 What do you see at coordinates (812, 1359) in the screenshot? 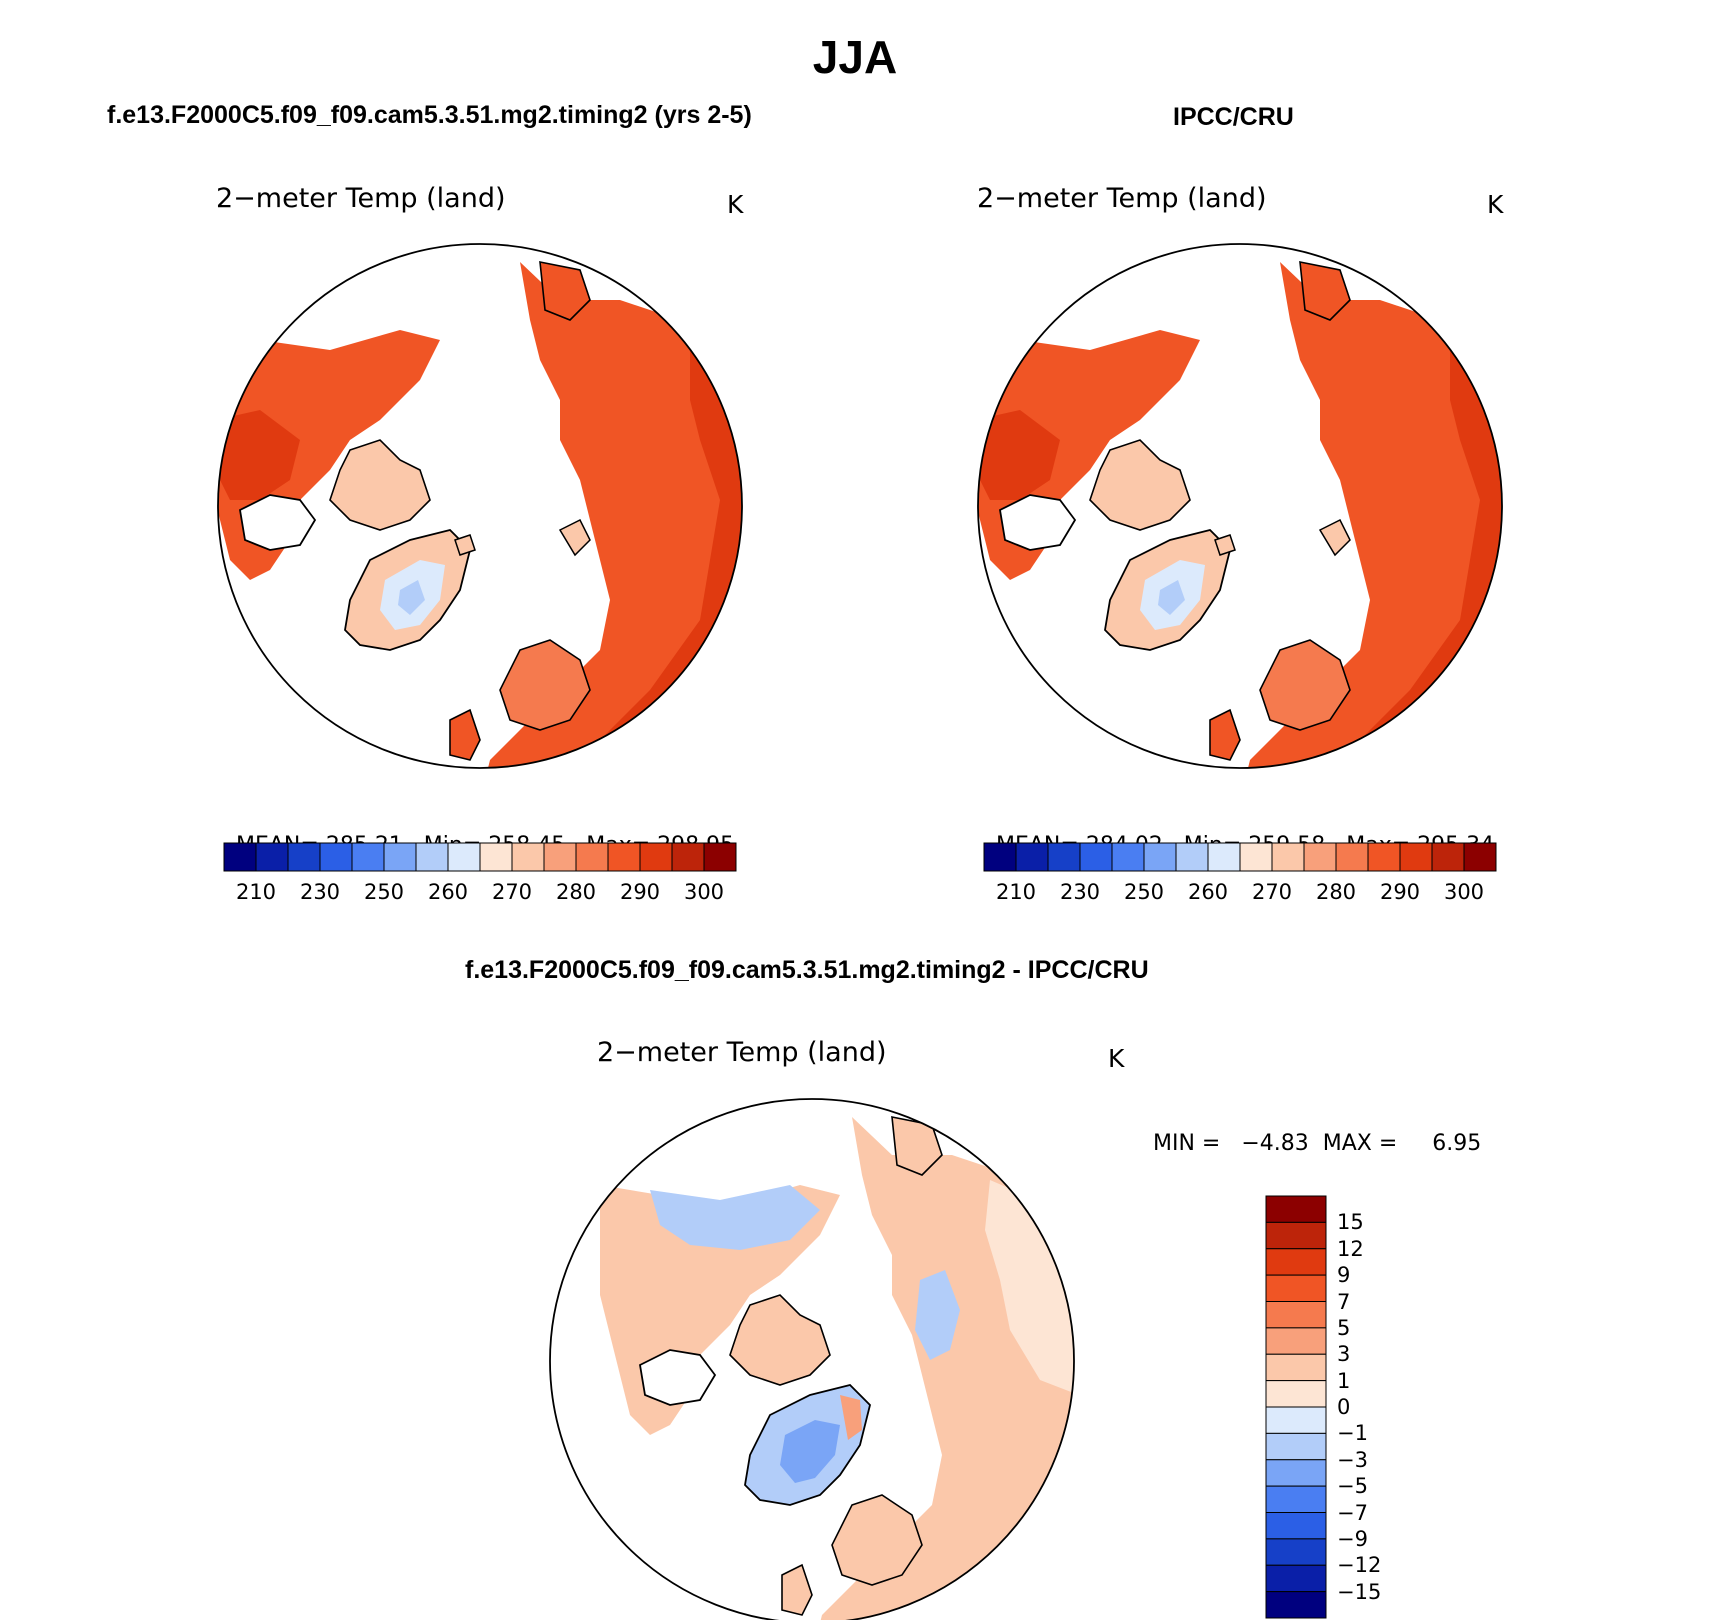
I see `diff-map-border` at bounding box center [812, 1359].